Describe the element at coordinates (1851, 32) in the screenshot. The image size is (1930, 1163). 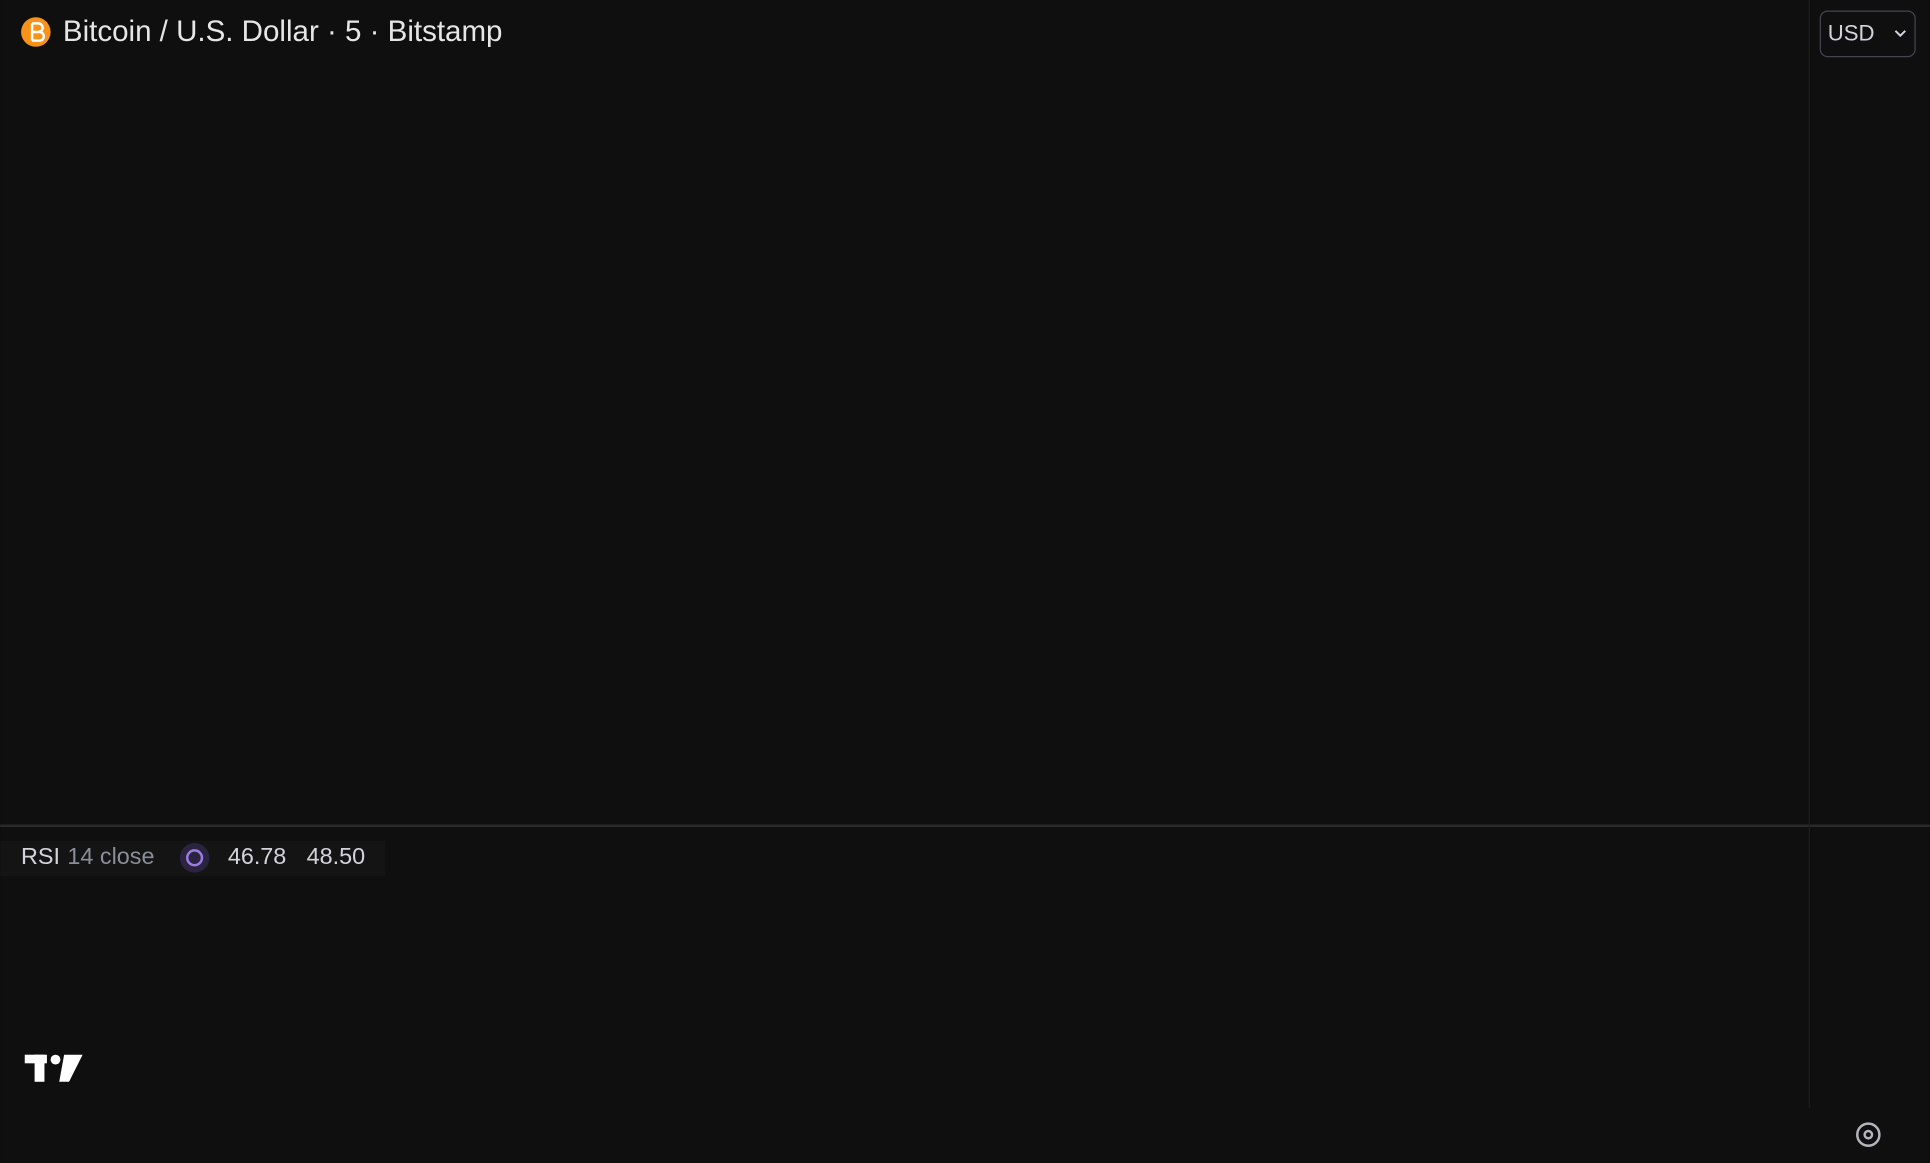
I see `currency-label: USD` at that location.